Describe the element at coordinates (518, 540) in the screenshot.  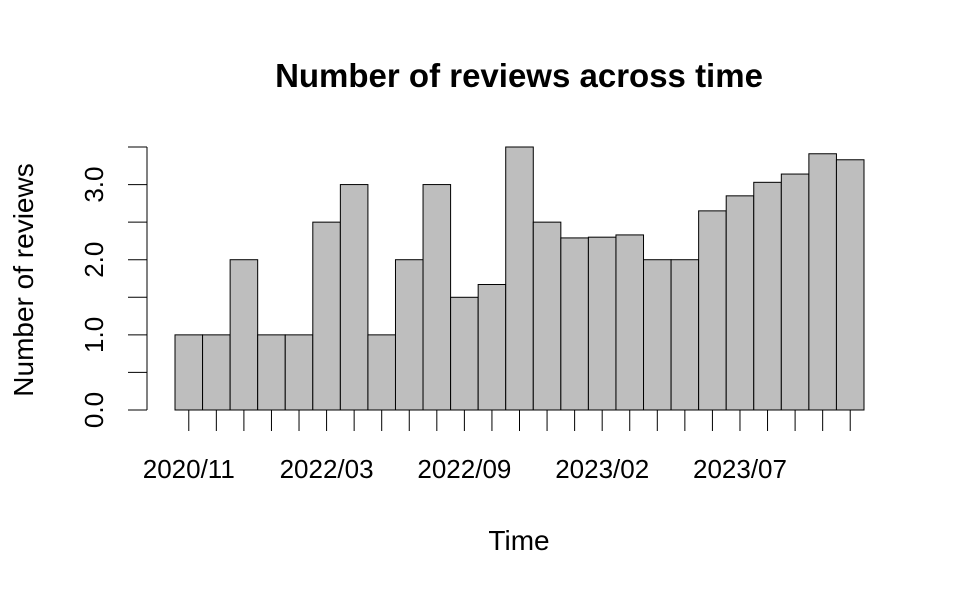
I see `x-axis-label: Time` at that location.